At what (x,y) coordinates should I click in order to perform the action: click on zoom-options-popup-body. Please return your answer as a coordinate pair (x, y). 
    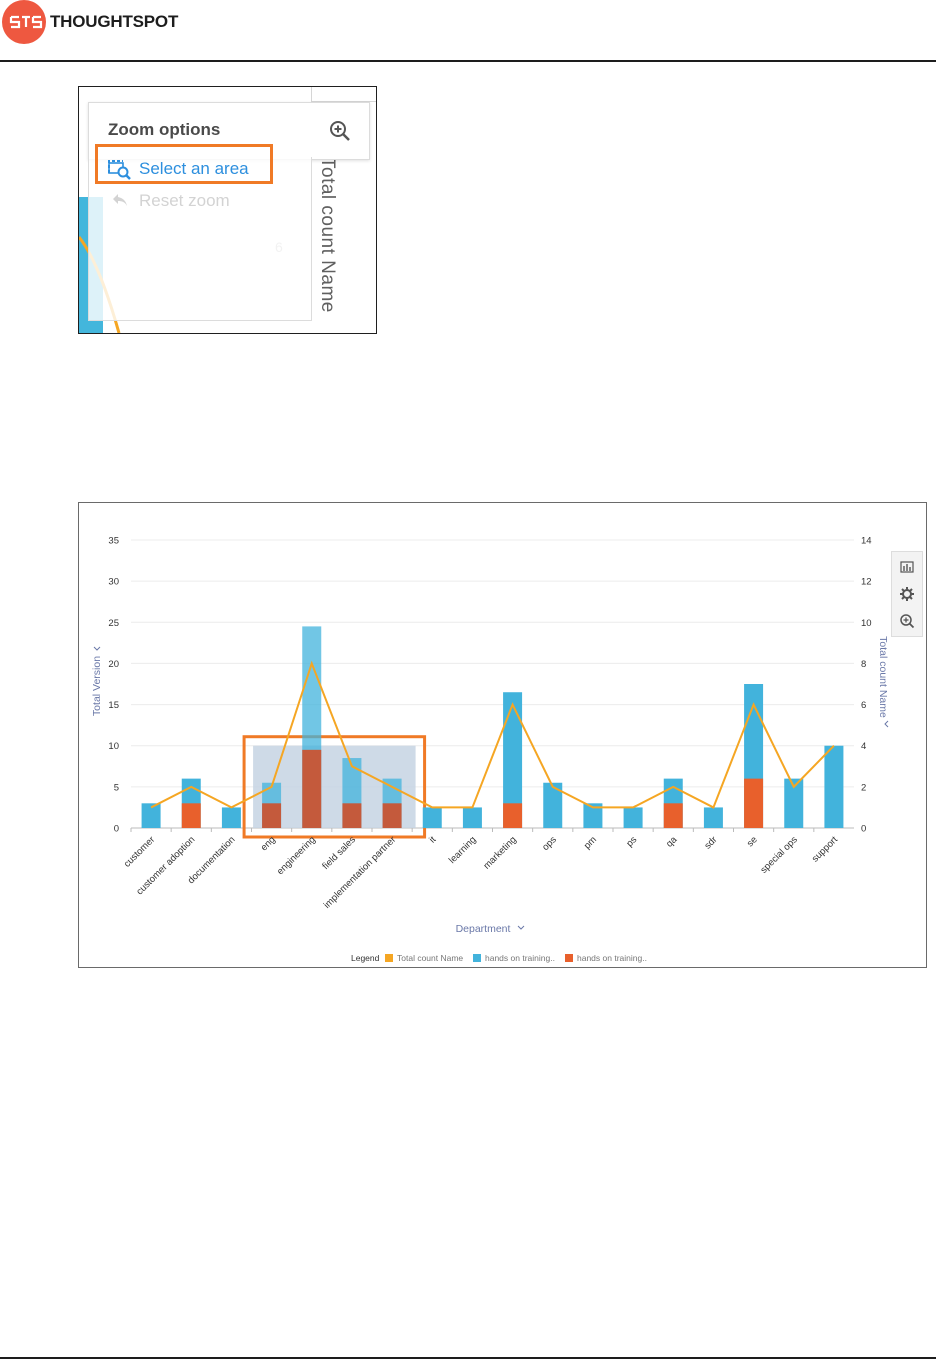
    Looking at the image, I should click on (200, 239).